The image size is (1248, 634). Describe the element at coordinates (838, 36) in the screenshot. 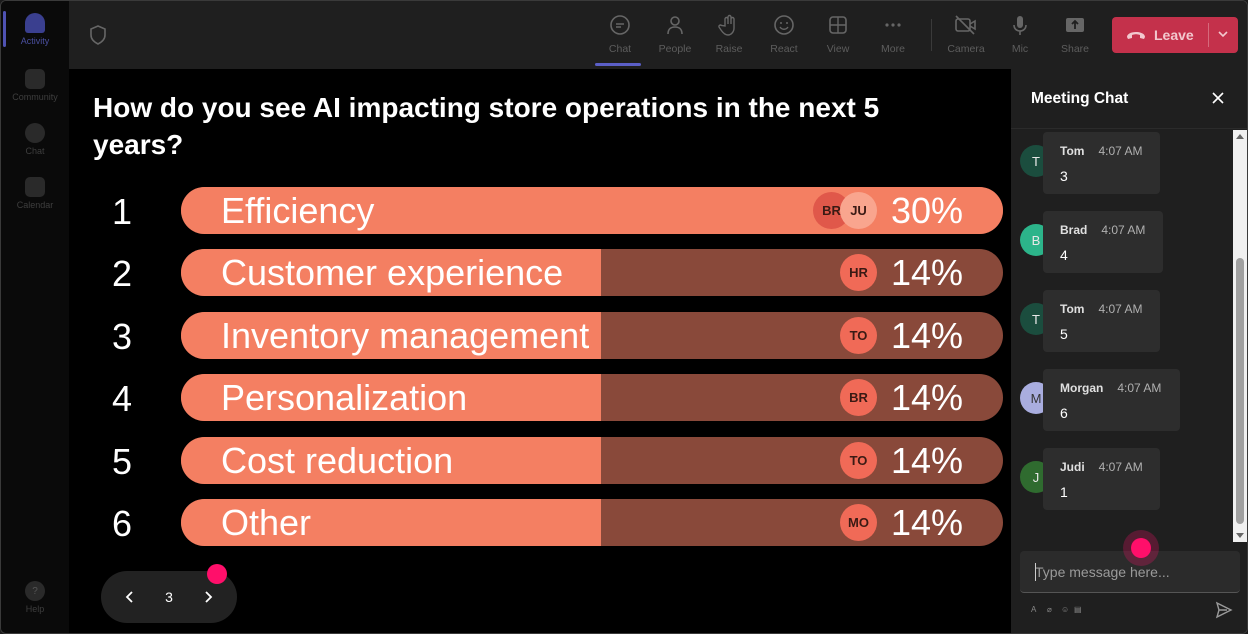

I see `view-button: View` at that location.